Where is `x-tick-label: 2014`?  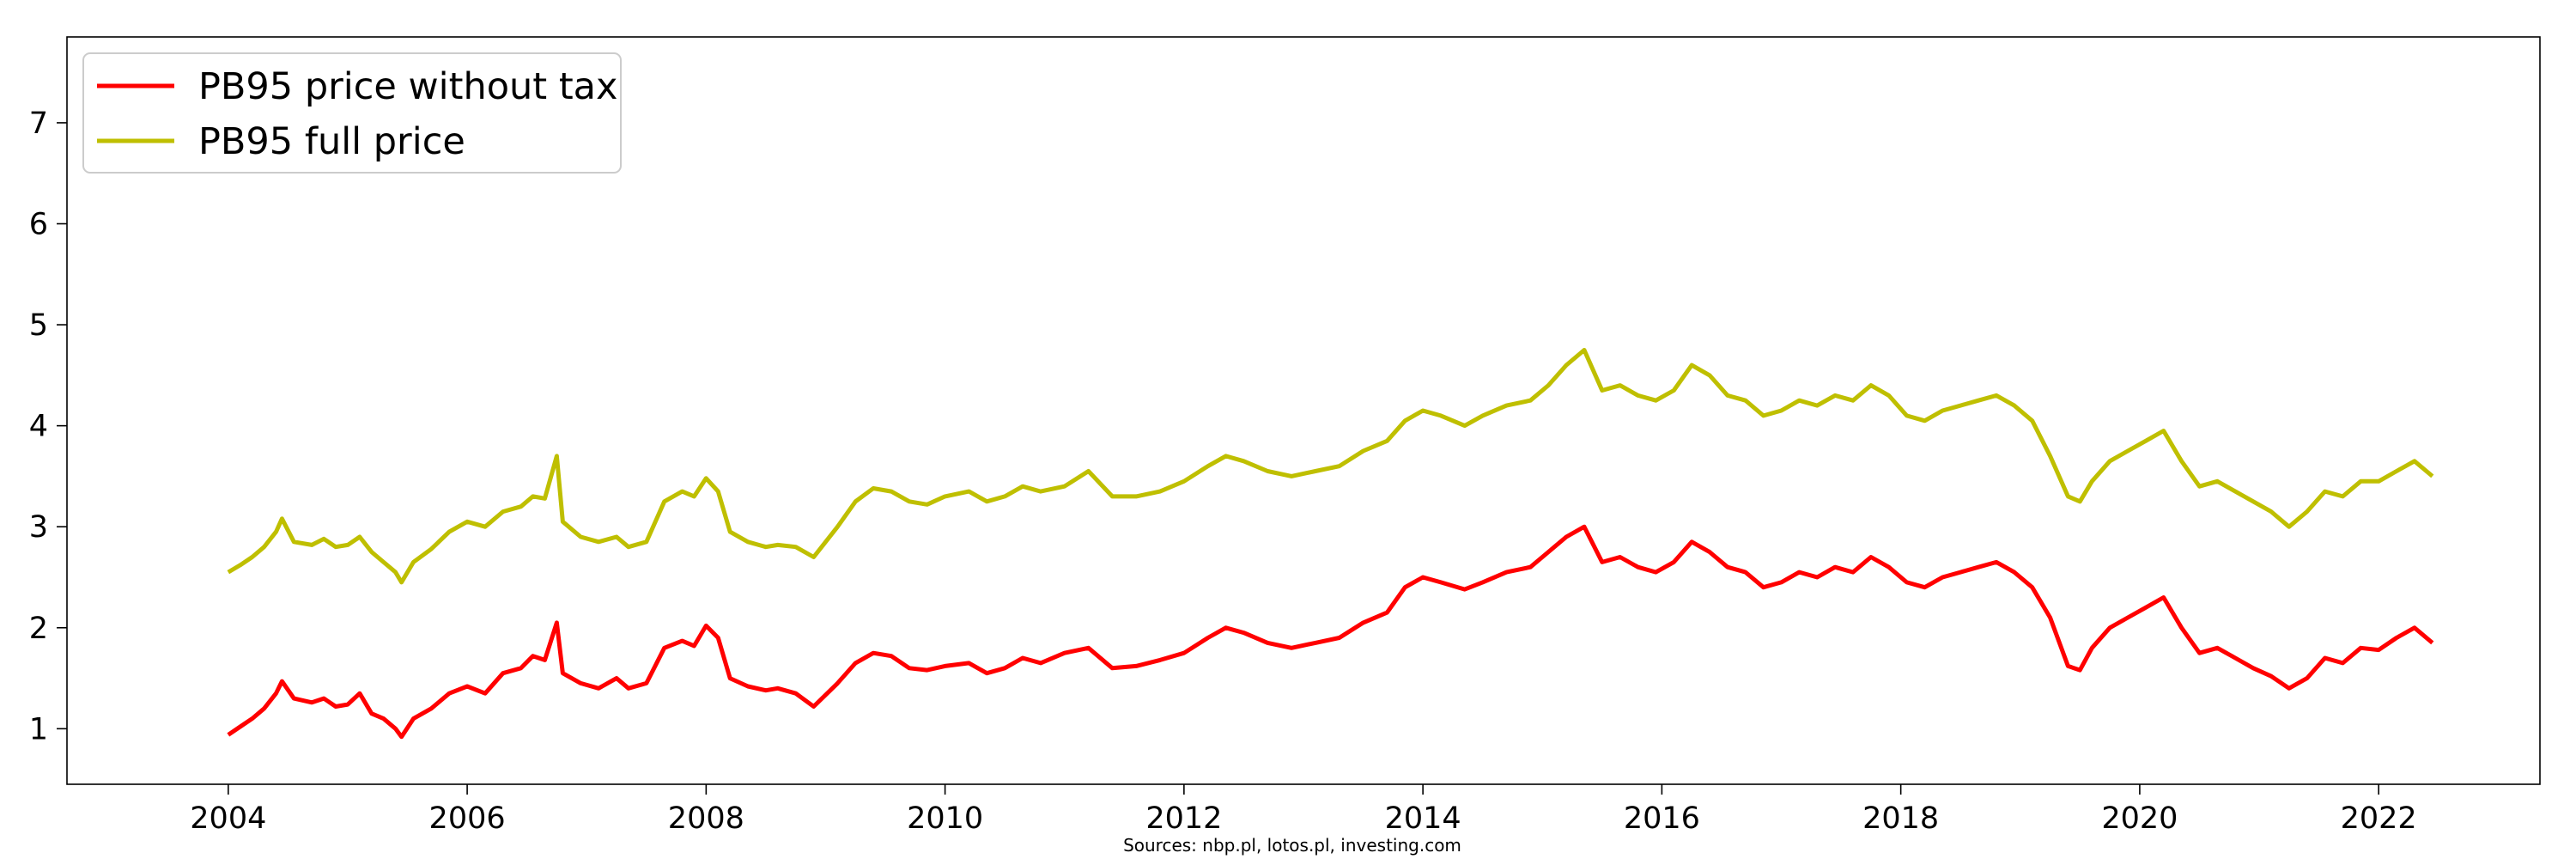 x-tick-label: 2014 is located at coordinates (1423, 819).